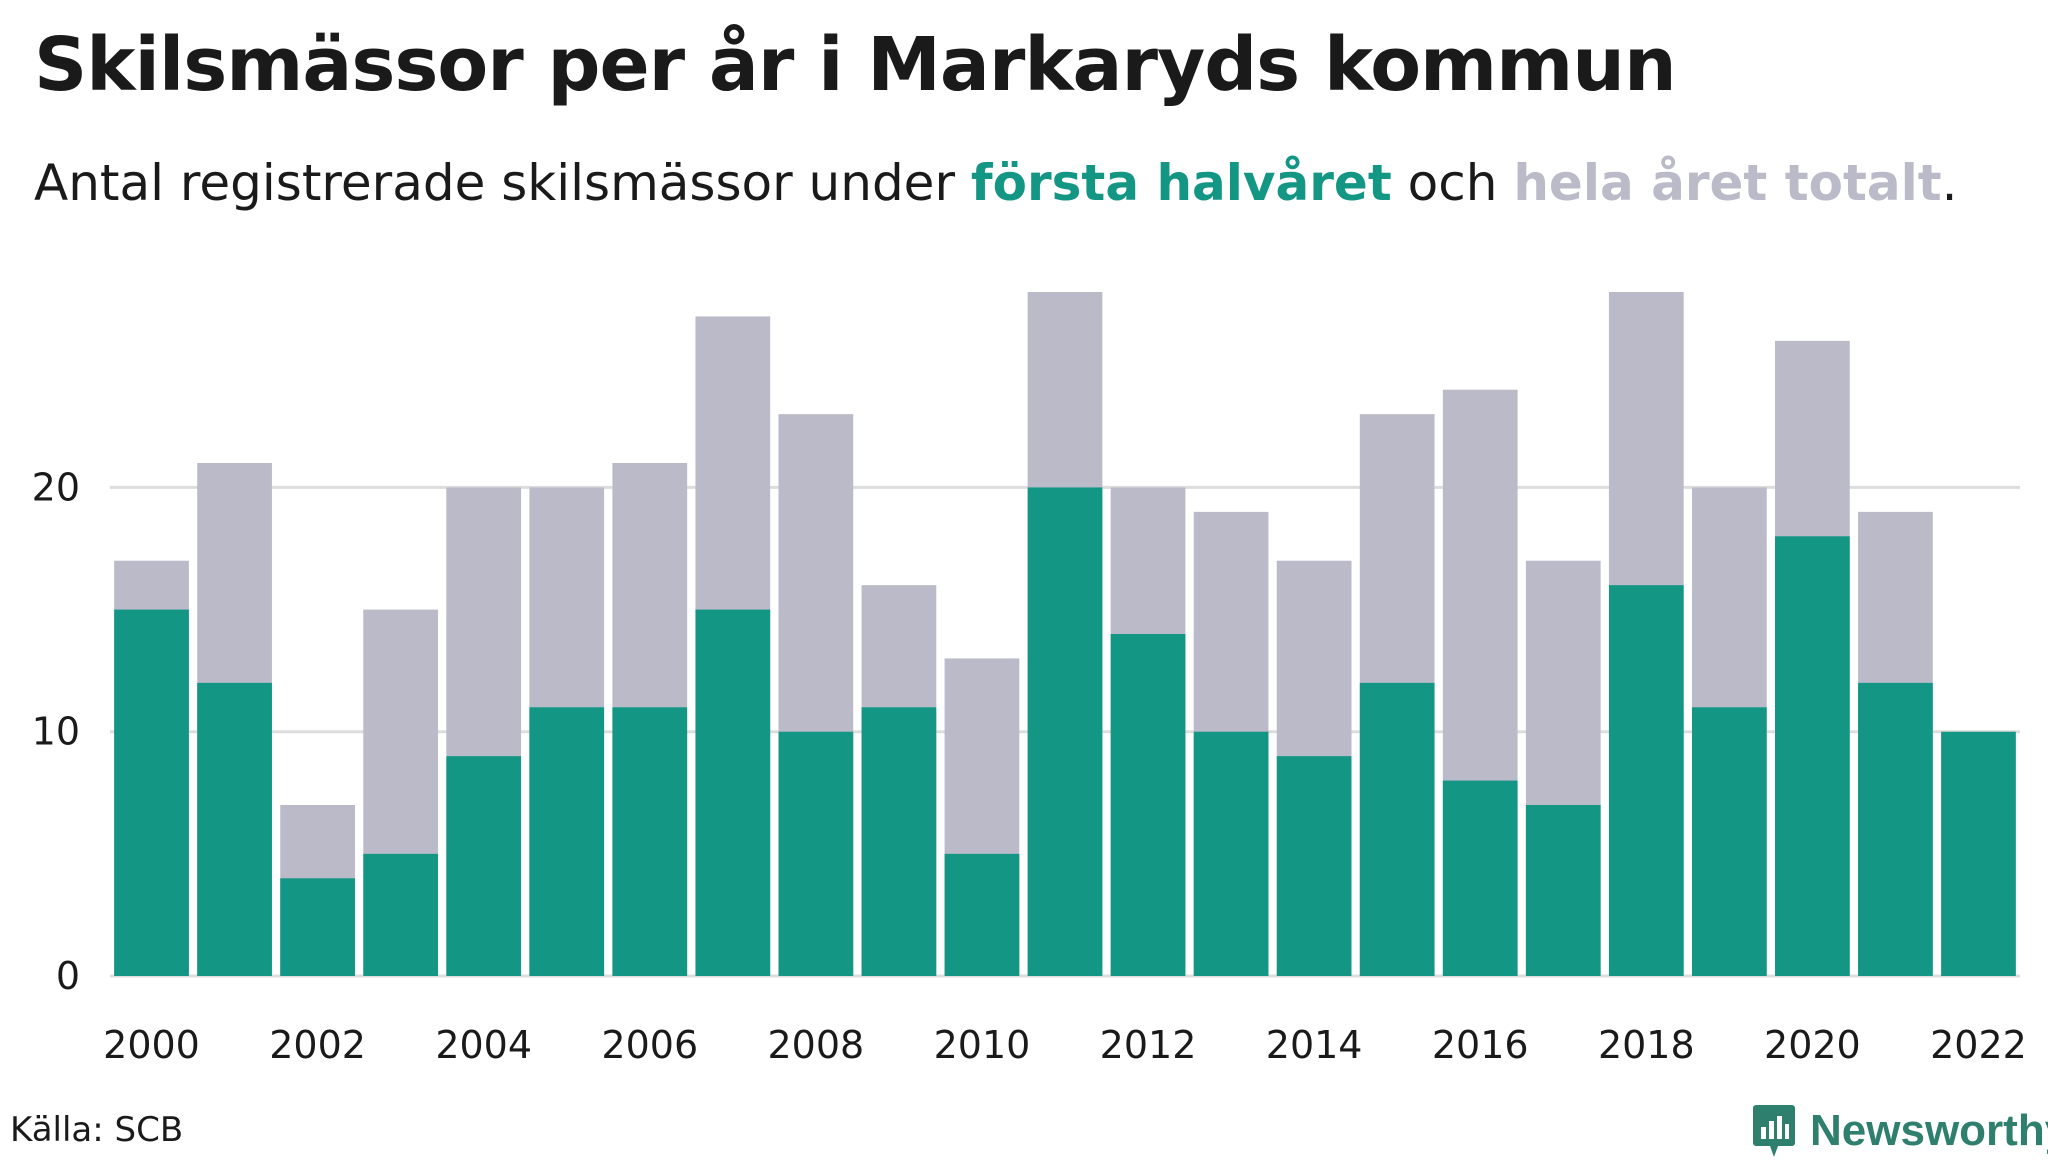  Describe the element at coordinates (1895, 829) in the screenshot. I see `bar-first-half-2021` at that location.